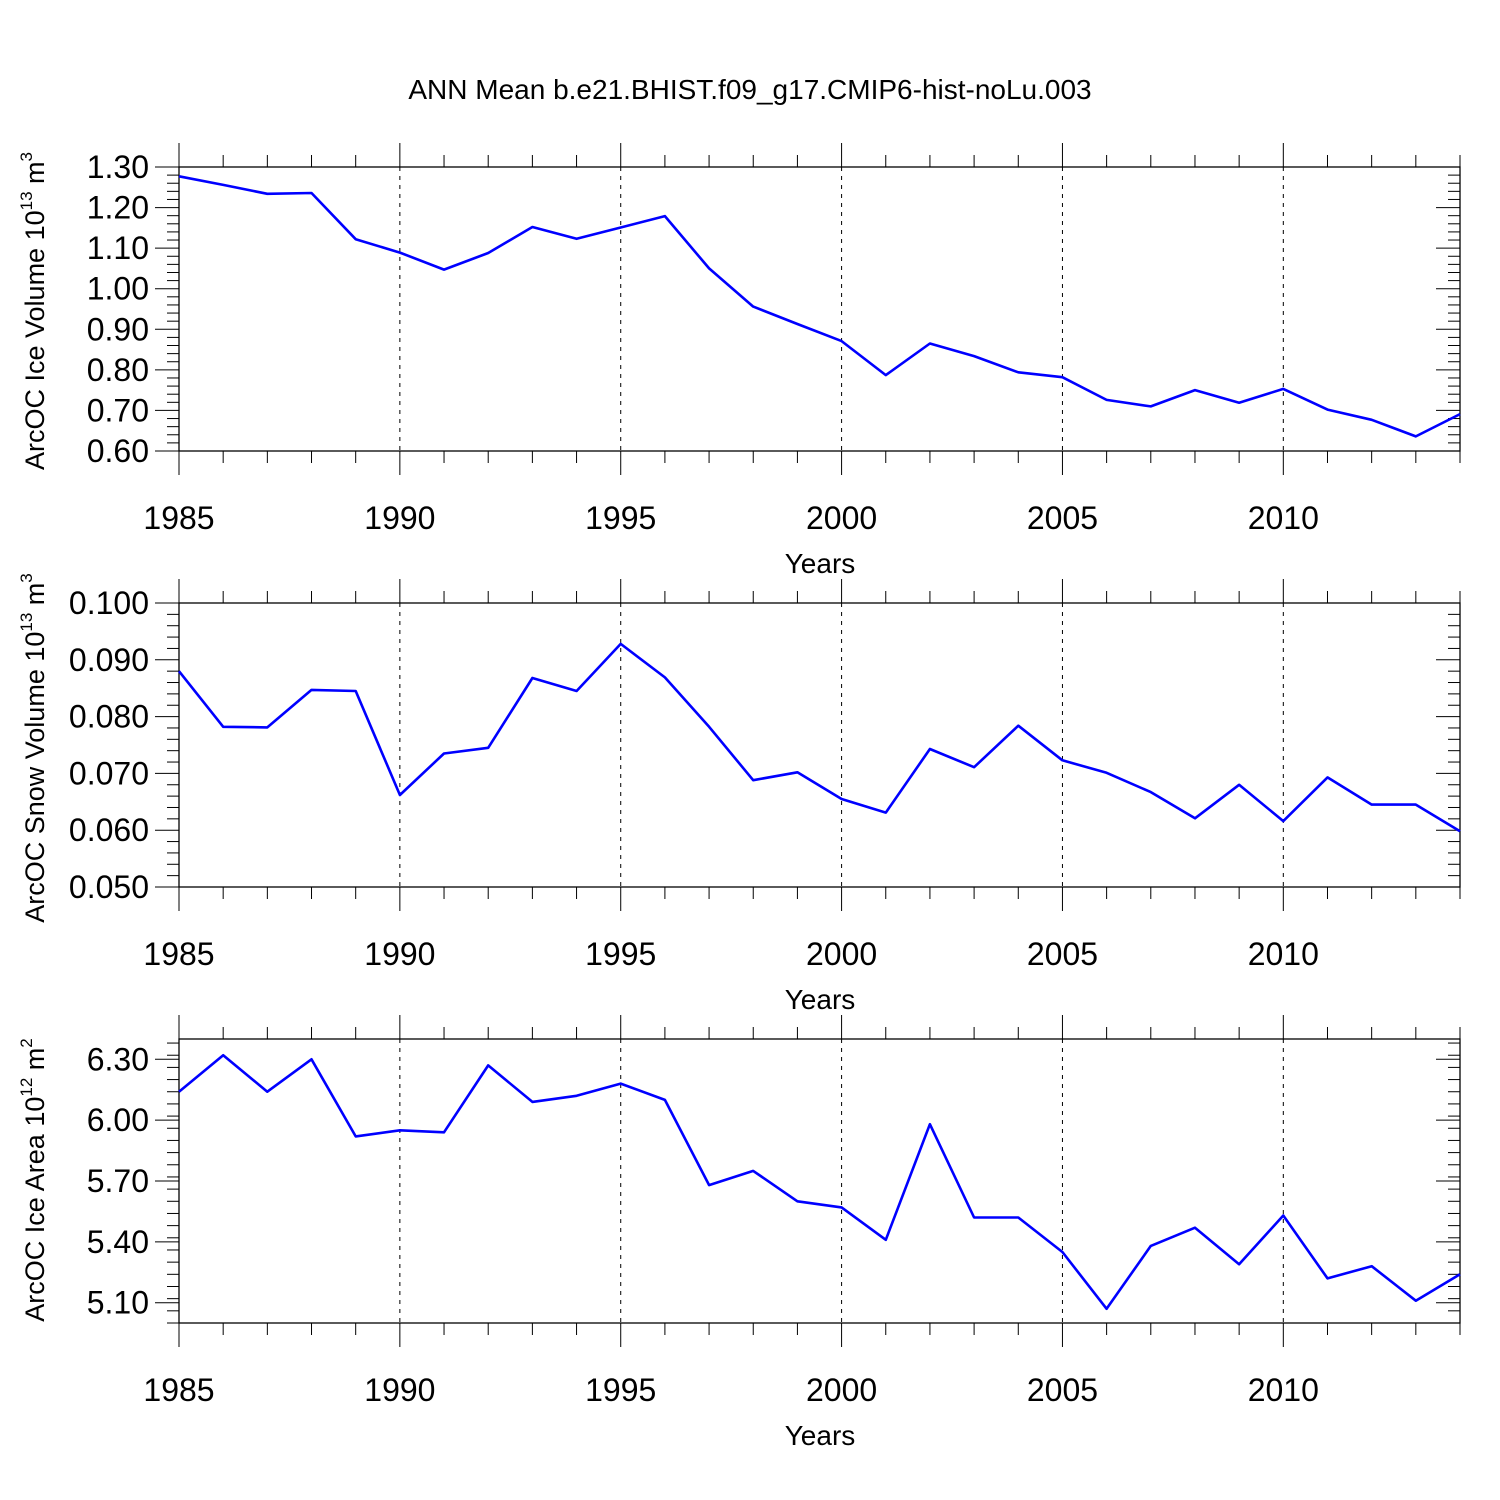 The image size is (1500, 1500). I want to click on y-tick-label: 0.070, so click(109, 773).